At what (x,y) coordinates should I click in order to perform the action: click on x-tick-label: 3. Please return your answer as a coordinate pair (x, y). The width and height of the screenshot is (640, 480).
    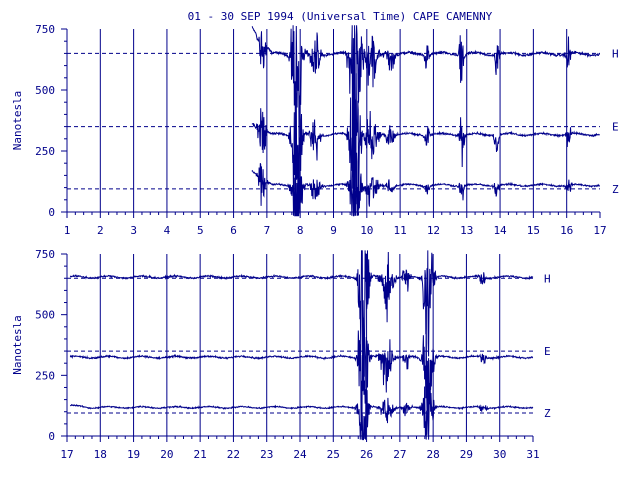
    Looking at the image, I should click on (133, 230).